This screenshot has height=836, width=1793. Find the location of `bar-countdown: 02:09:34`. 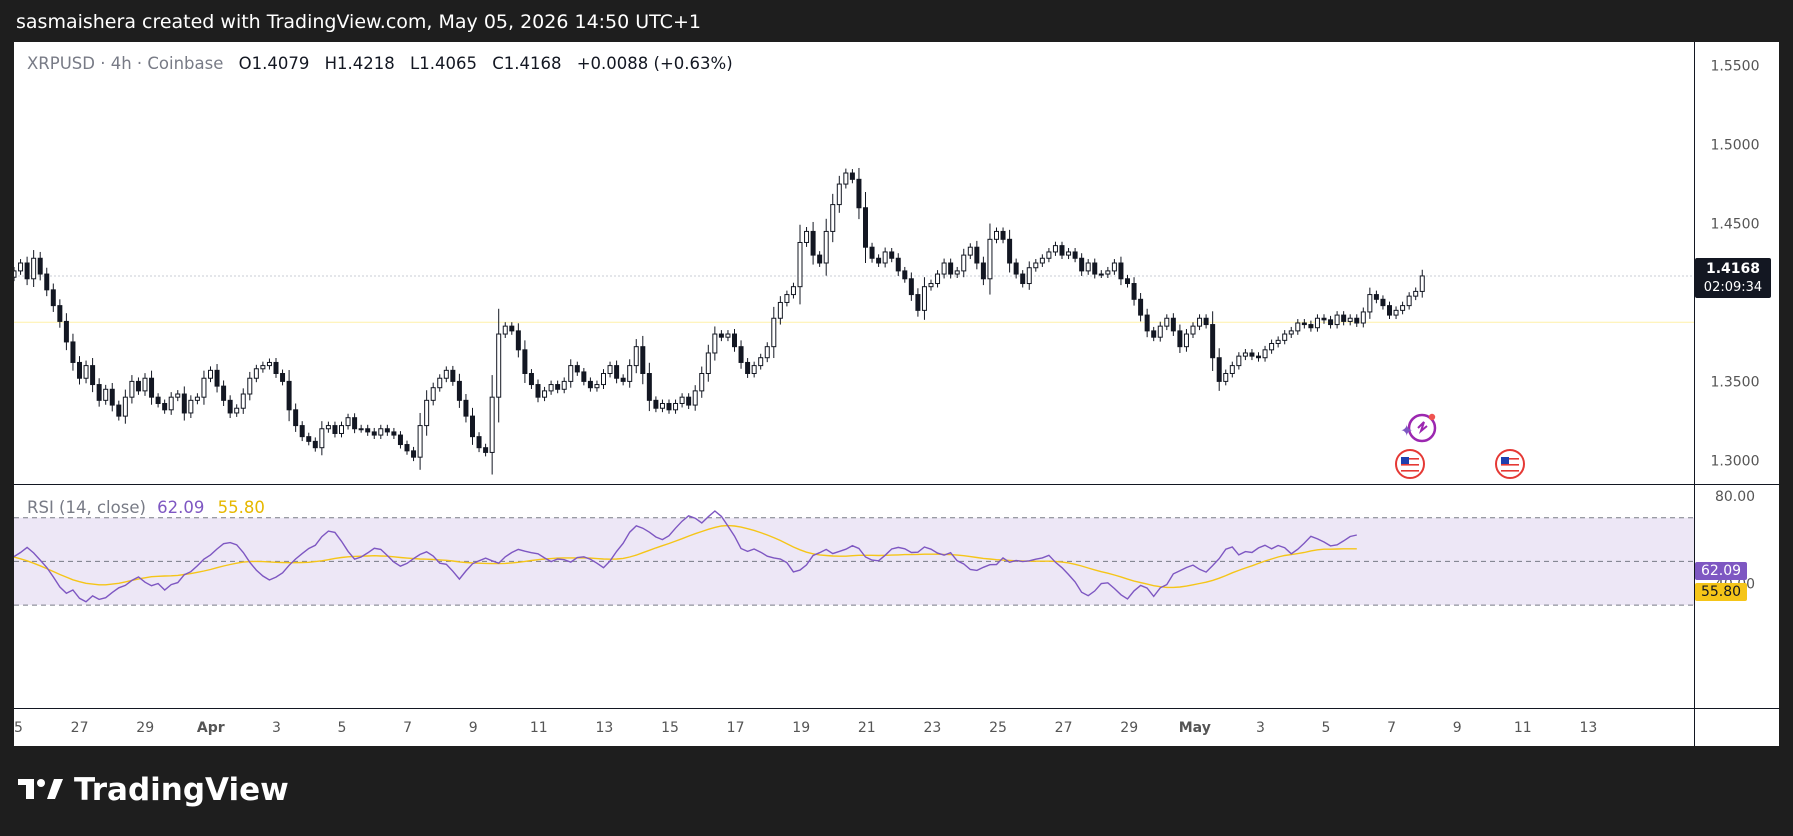

bar-countdown: 02:09:34 is located at coordinates (1733, 287).